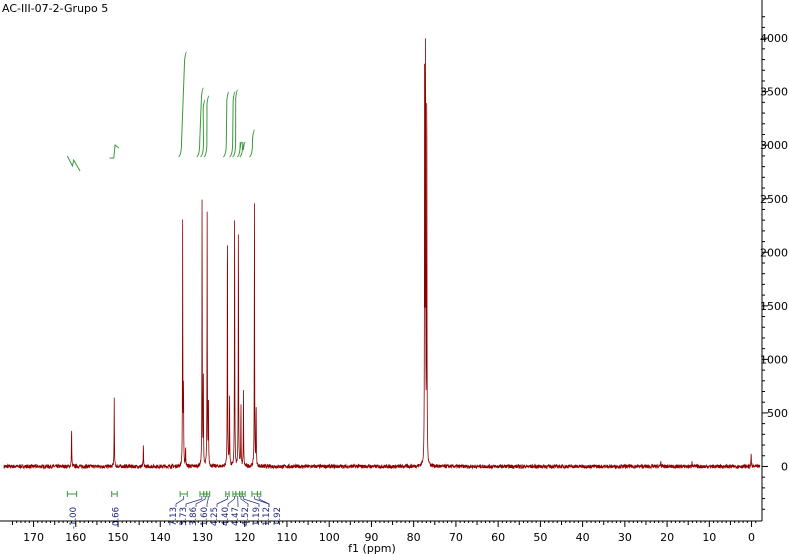  What do you see at coordinates (226, 516) in the screenshot?
I see `integral-value-label: 4.40` at bounding box center [226, 516].